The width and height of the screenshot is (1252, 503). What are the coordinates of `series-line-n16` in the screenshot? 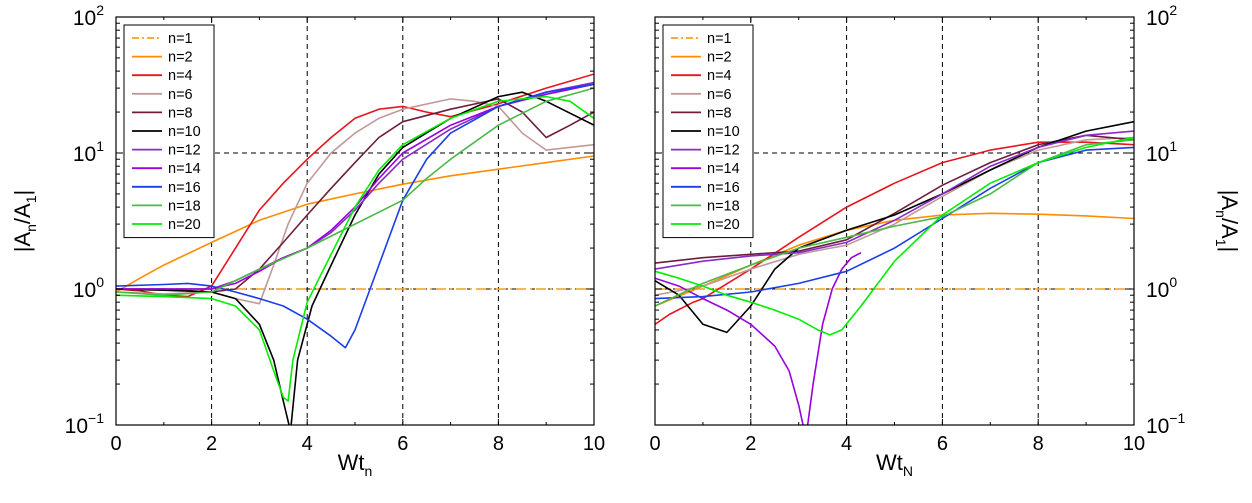 It's located at (894, 223).